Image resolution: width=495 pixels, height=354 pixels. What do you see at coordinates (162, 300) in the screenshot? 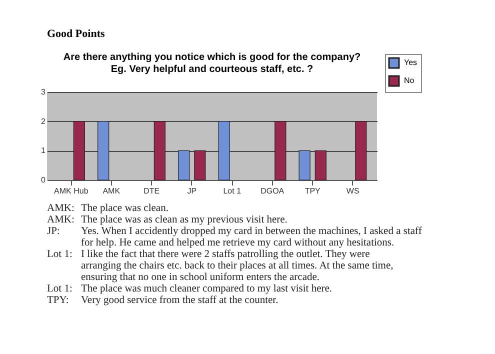
I see `text: TPY: Very good service from the staff at the counter.` at bounding box center [162, 300].